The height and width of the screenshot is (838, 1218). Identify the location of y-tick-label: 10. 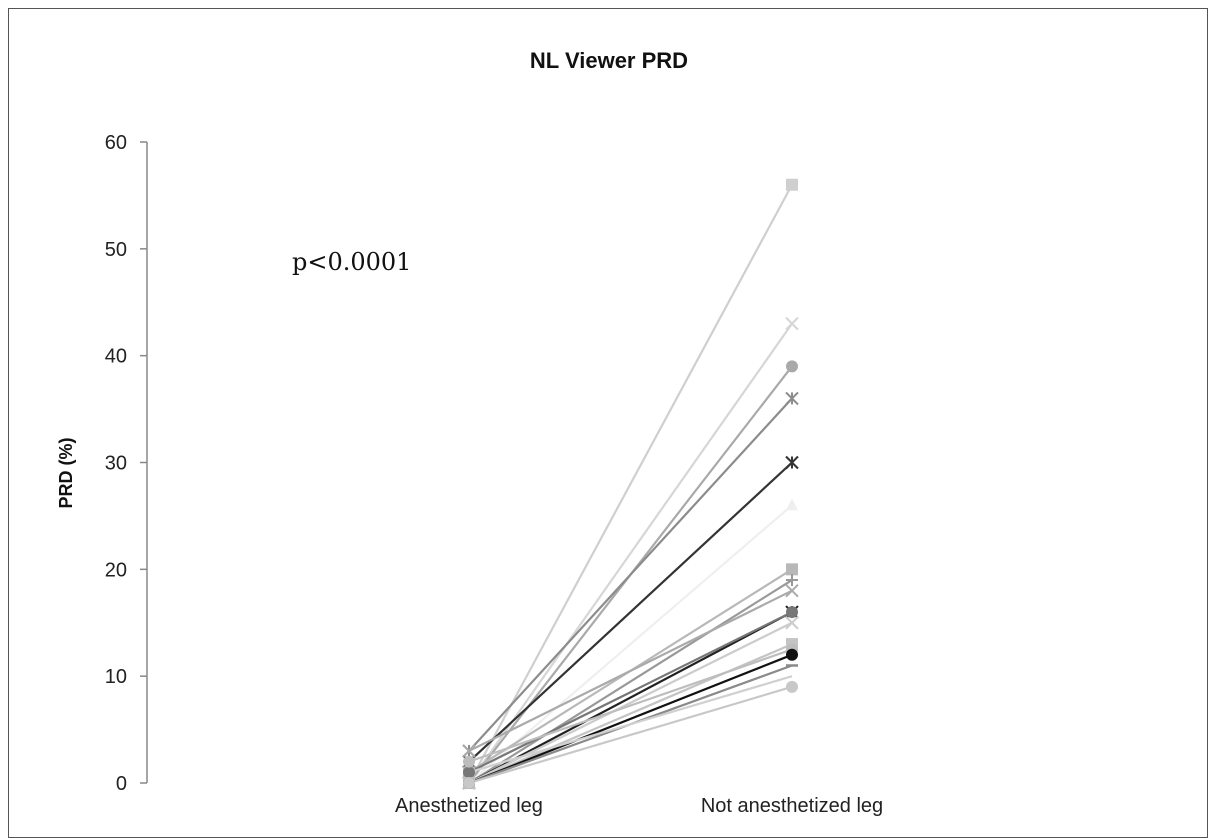
(116, 677).